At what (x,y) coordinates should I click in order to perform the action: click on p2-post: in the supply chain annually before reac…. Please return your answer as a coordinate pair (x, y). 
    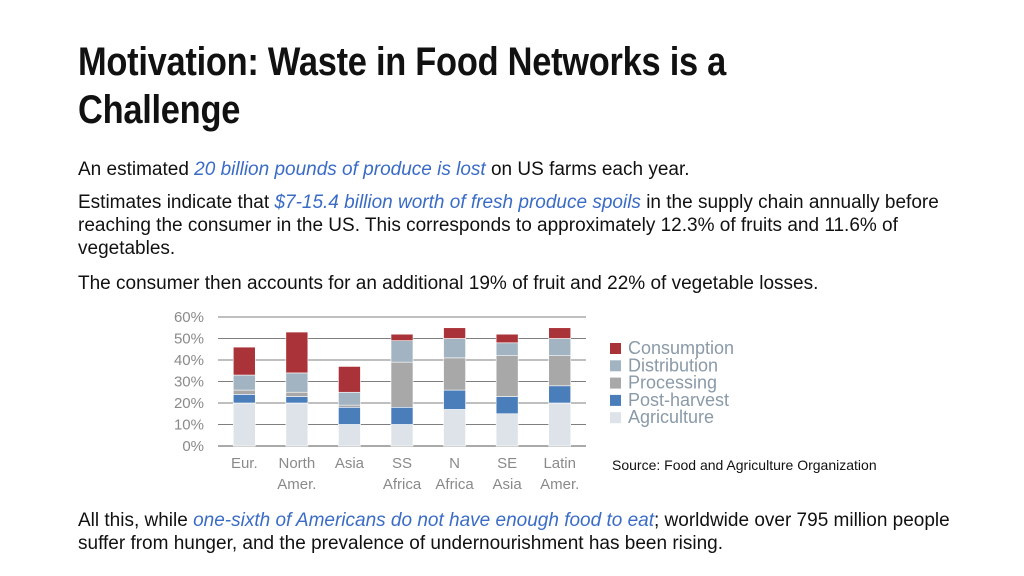
    Looking at the image, I should click on (508, 225).